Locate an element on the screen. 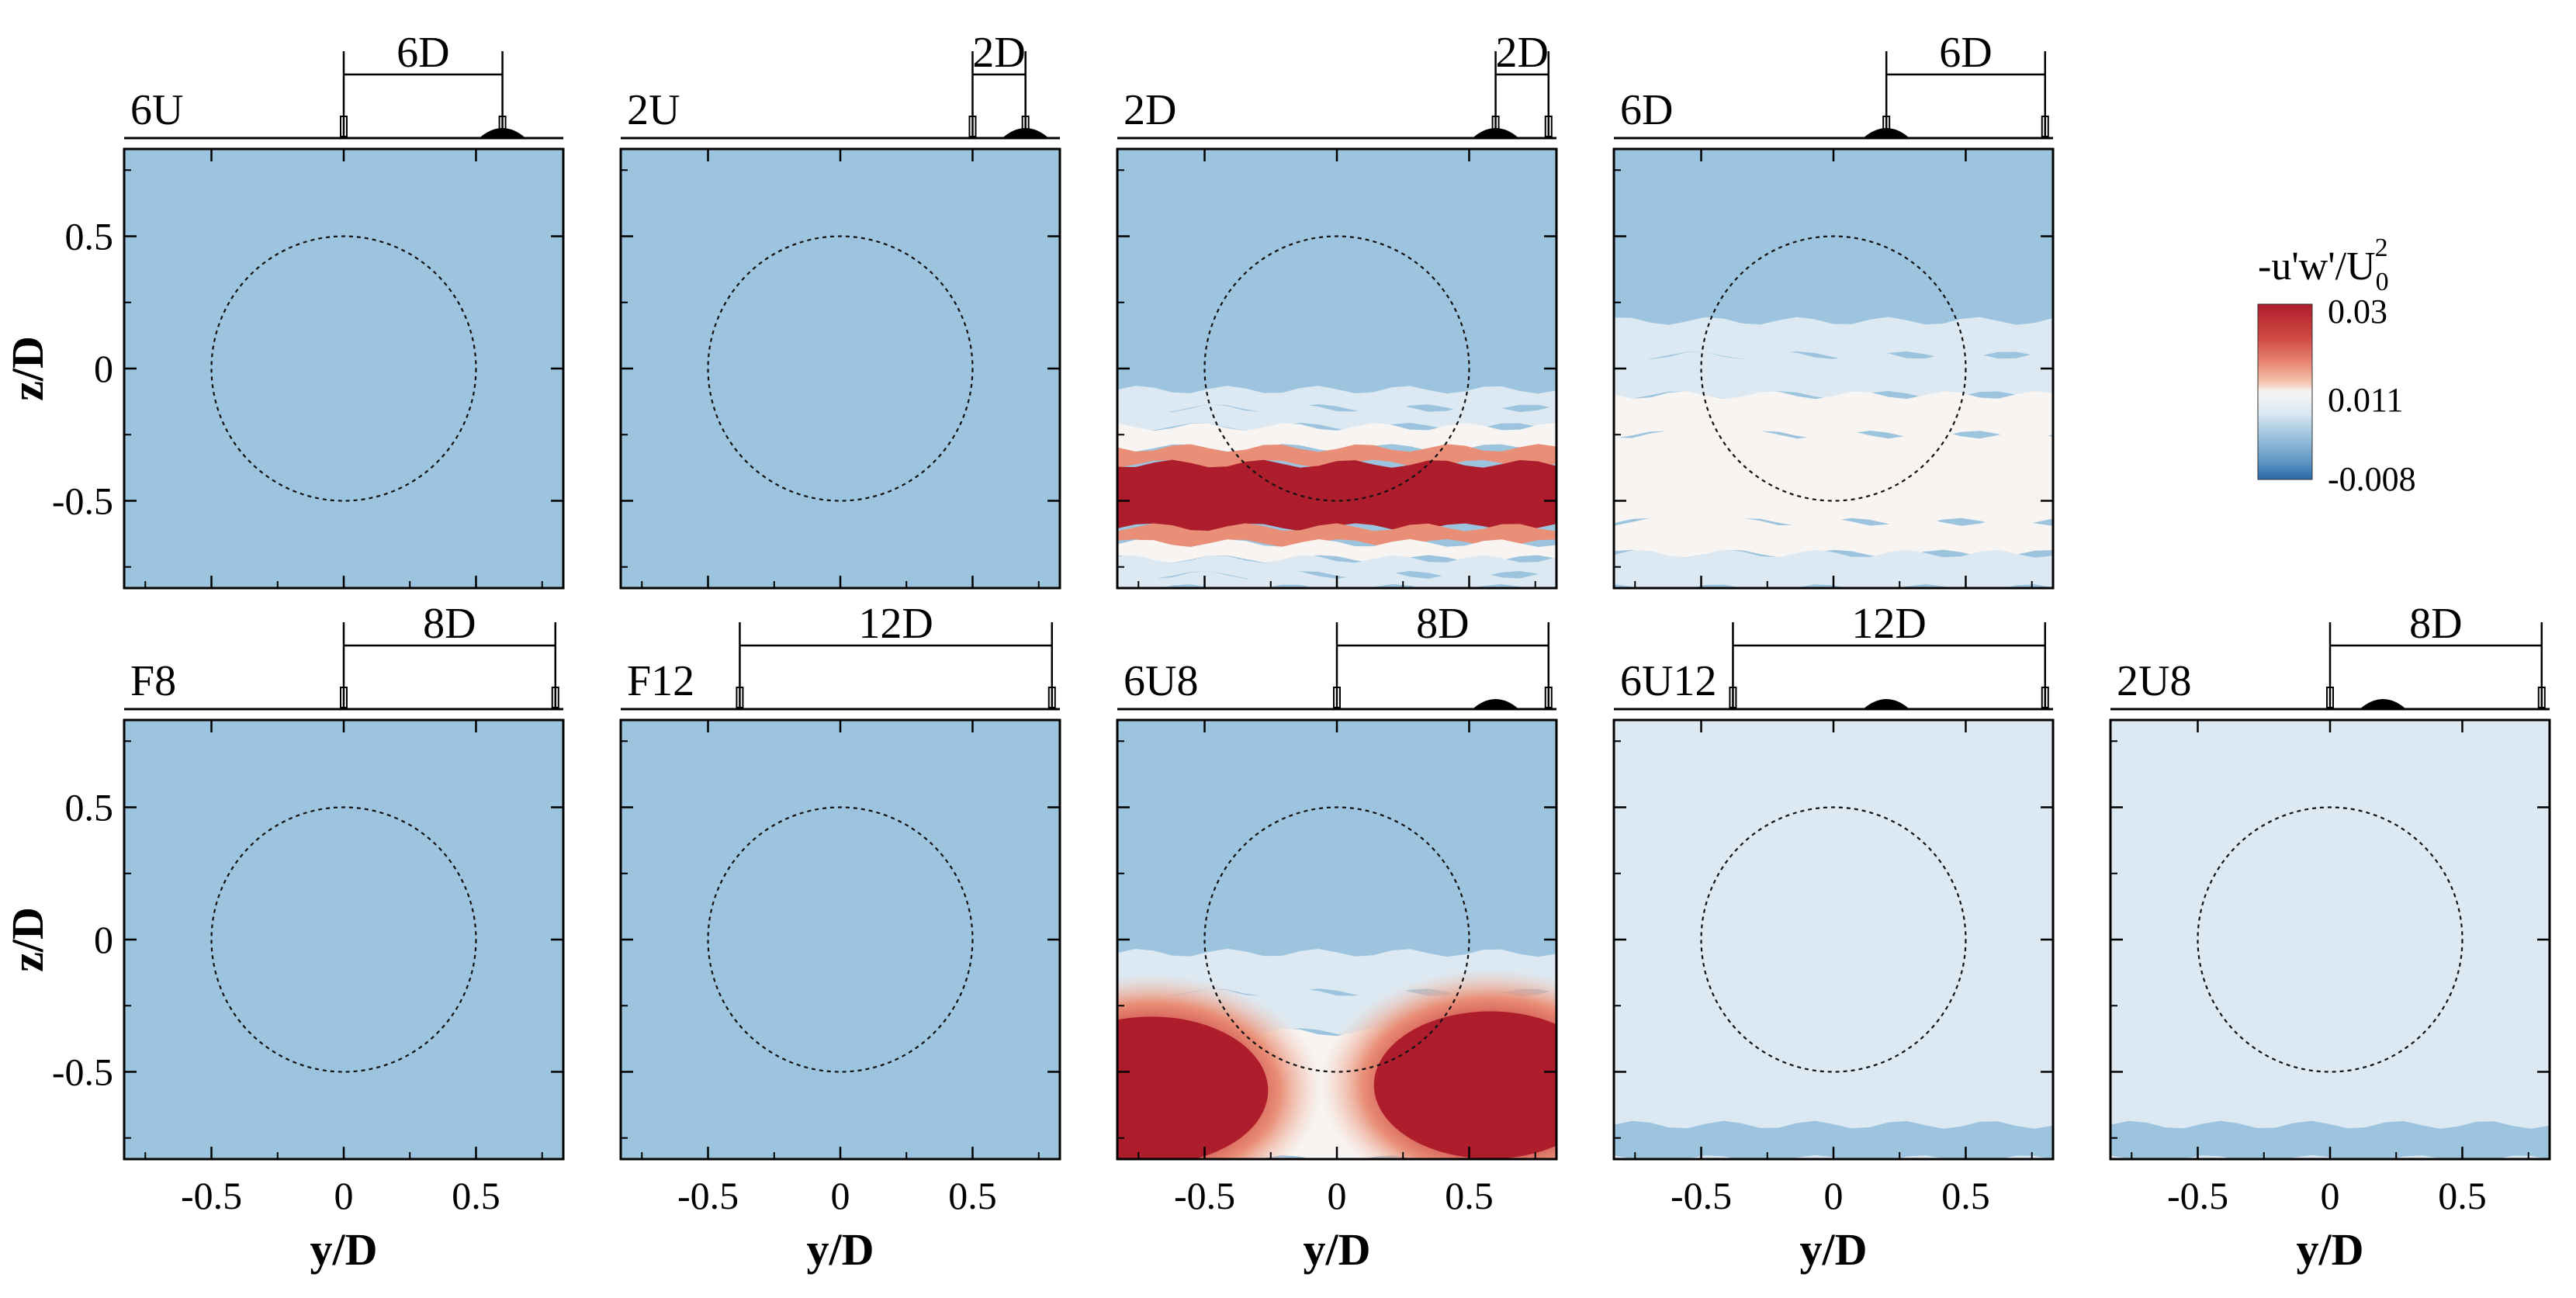 This screenshot has width=2576, height=1298. panel-f12: -0.5 0 0.5 y/D 12D F12 is located at coordinates (840, 937).